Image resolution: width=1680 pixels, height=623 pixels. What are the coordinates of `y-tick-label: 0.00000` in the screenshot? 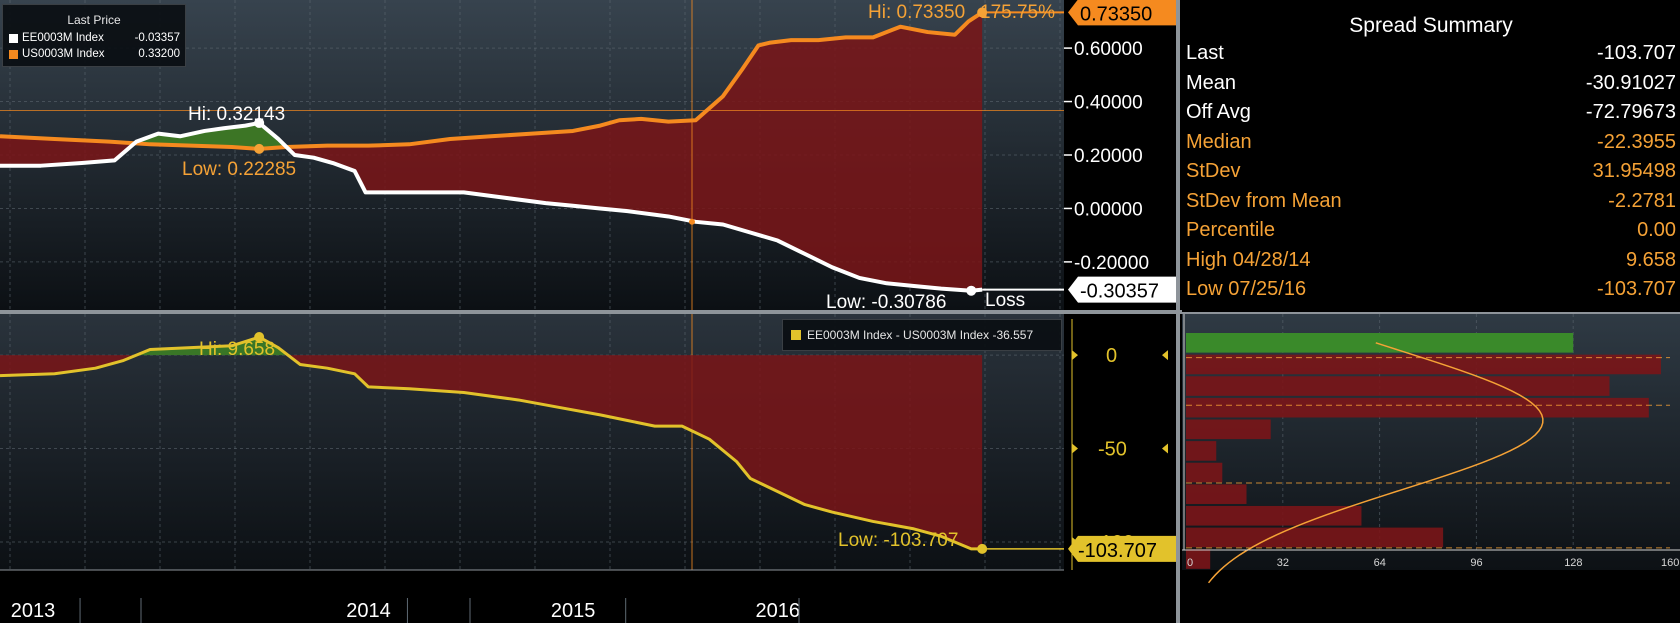 It's located at (1108, 209).